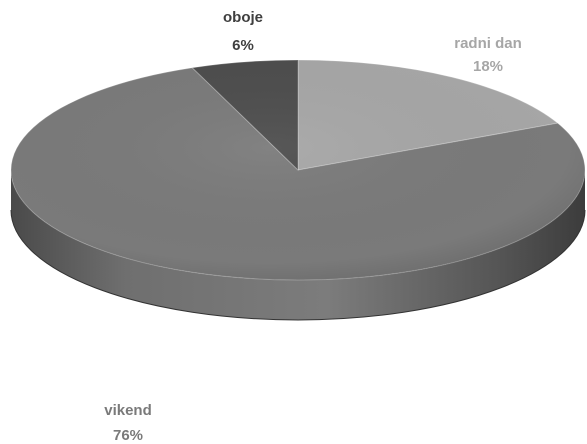 This screenshot has height=444, width=587. Describe the element at coordinates (128, 410) in the screenshot. I see `slice-label-vikend: vikend` at that location.